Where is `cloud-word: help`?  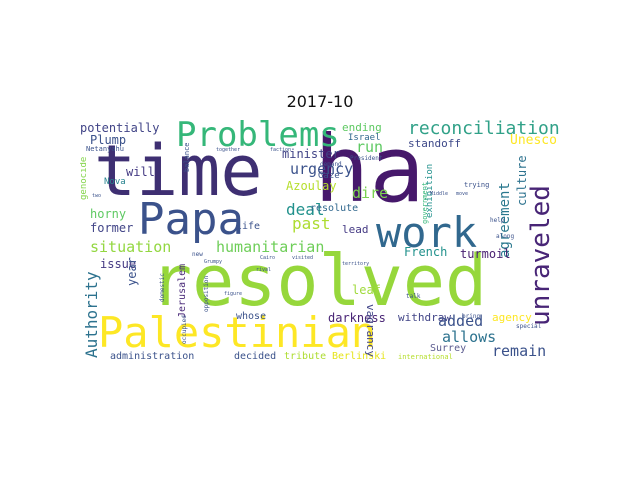
cloud-word: help is located at coordinates (497, 220).